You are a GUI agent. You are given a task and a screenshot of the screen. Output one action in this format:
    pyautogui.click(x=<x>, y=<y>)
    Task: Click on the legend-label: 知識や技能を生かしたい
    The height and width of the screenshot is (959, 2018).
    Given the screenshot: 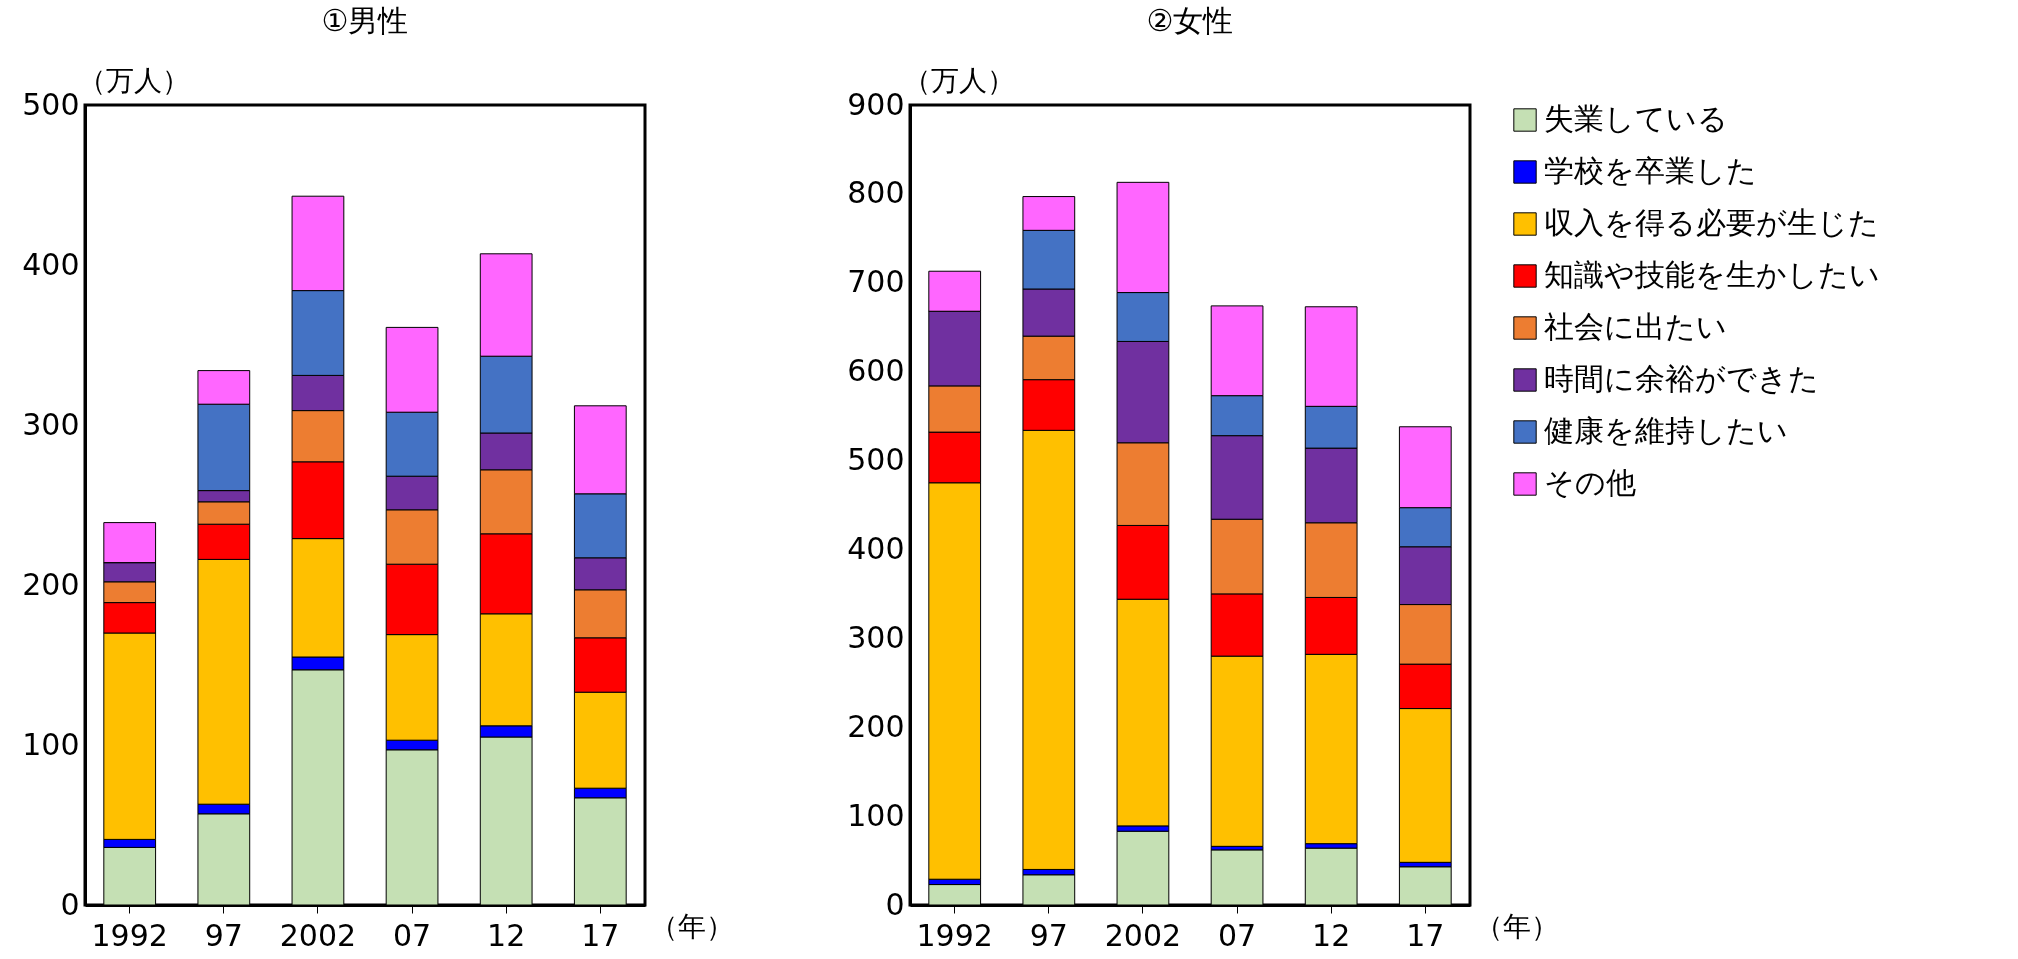 What is the action you would take?
    pyautogui.click(x=1712, y=274)
    